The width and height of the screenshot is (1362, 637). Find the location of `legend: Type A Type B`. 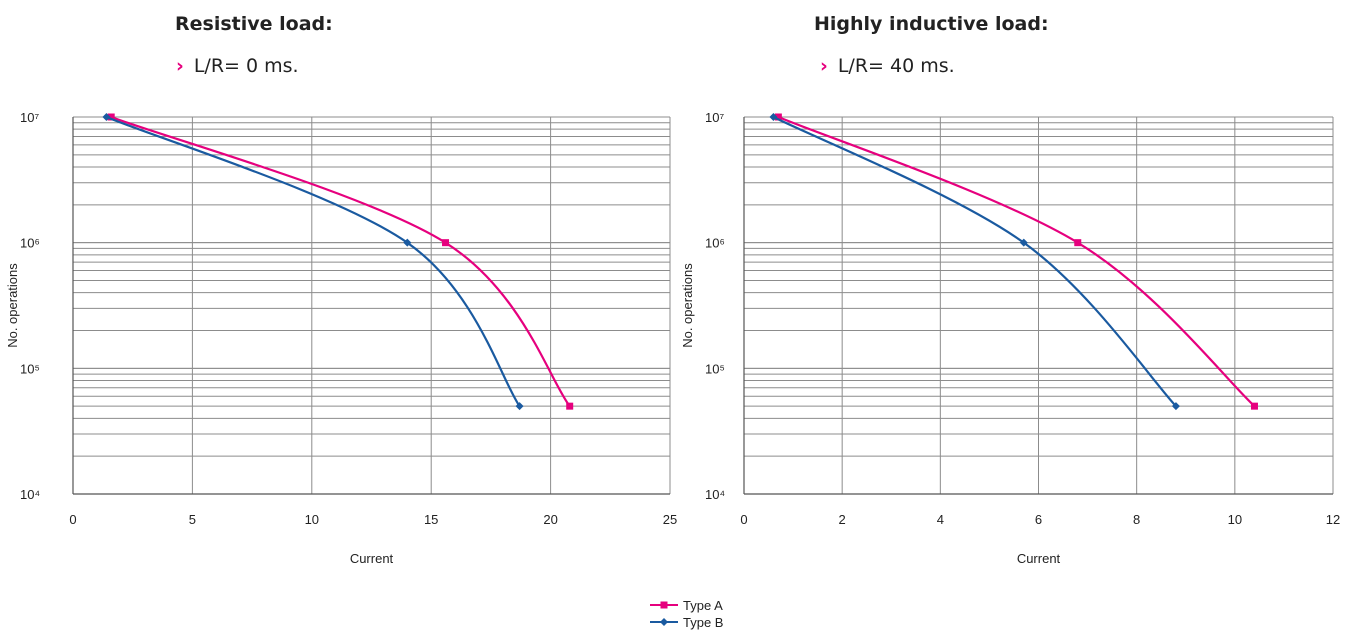

legend: Type A Type B is located at coordinates (686, 614).